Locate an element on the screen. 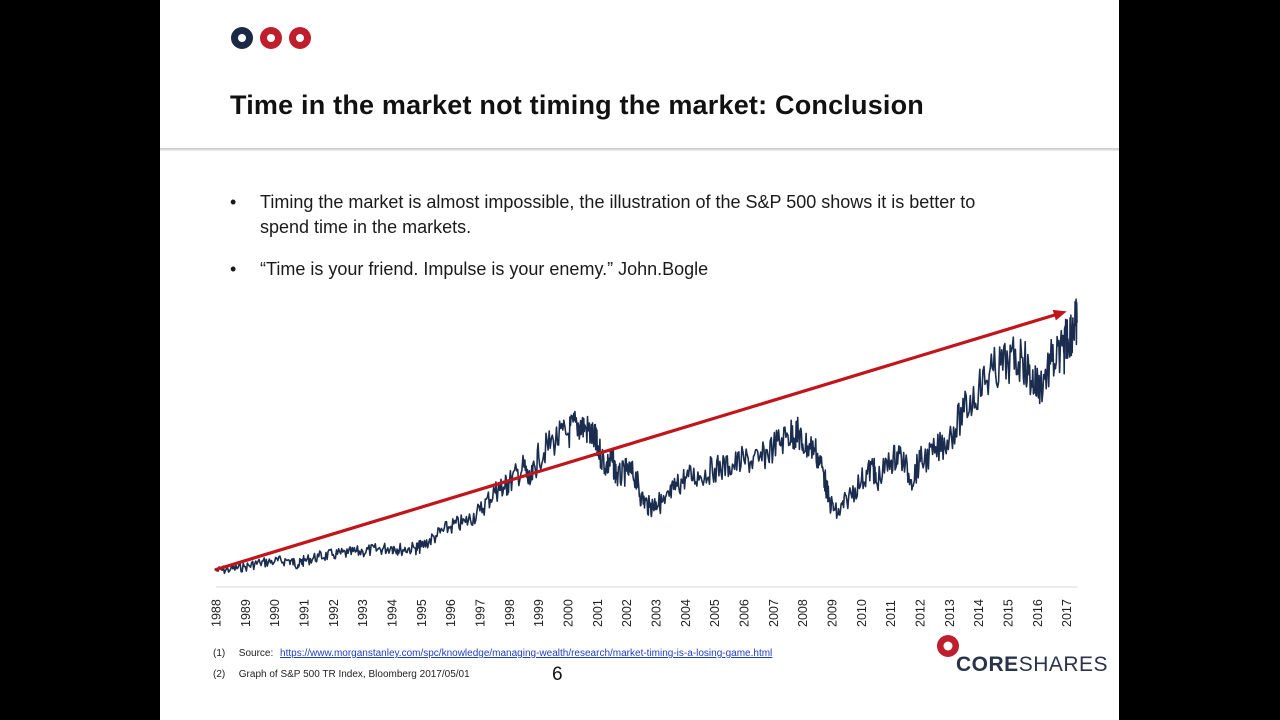 The image size is (1280, 720). logo-dots is located at coordinates (271, 38).